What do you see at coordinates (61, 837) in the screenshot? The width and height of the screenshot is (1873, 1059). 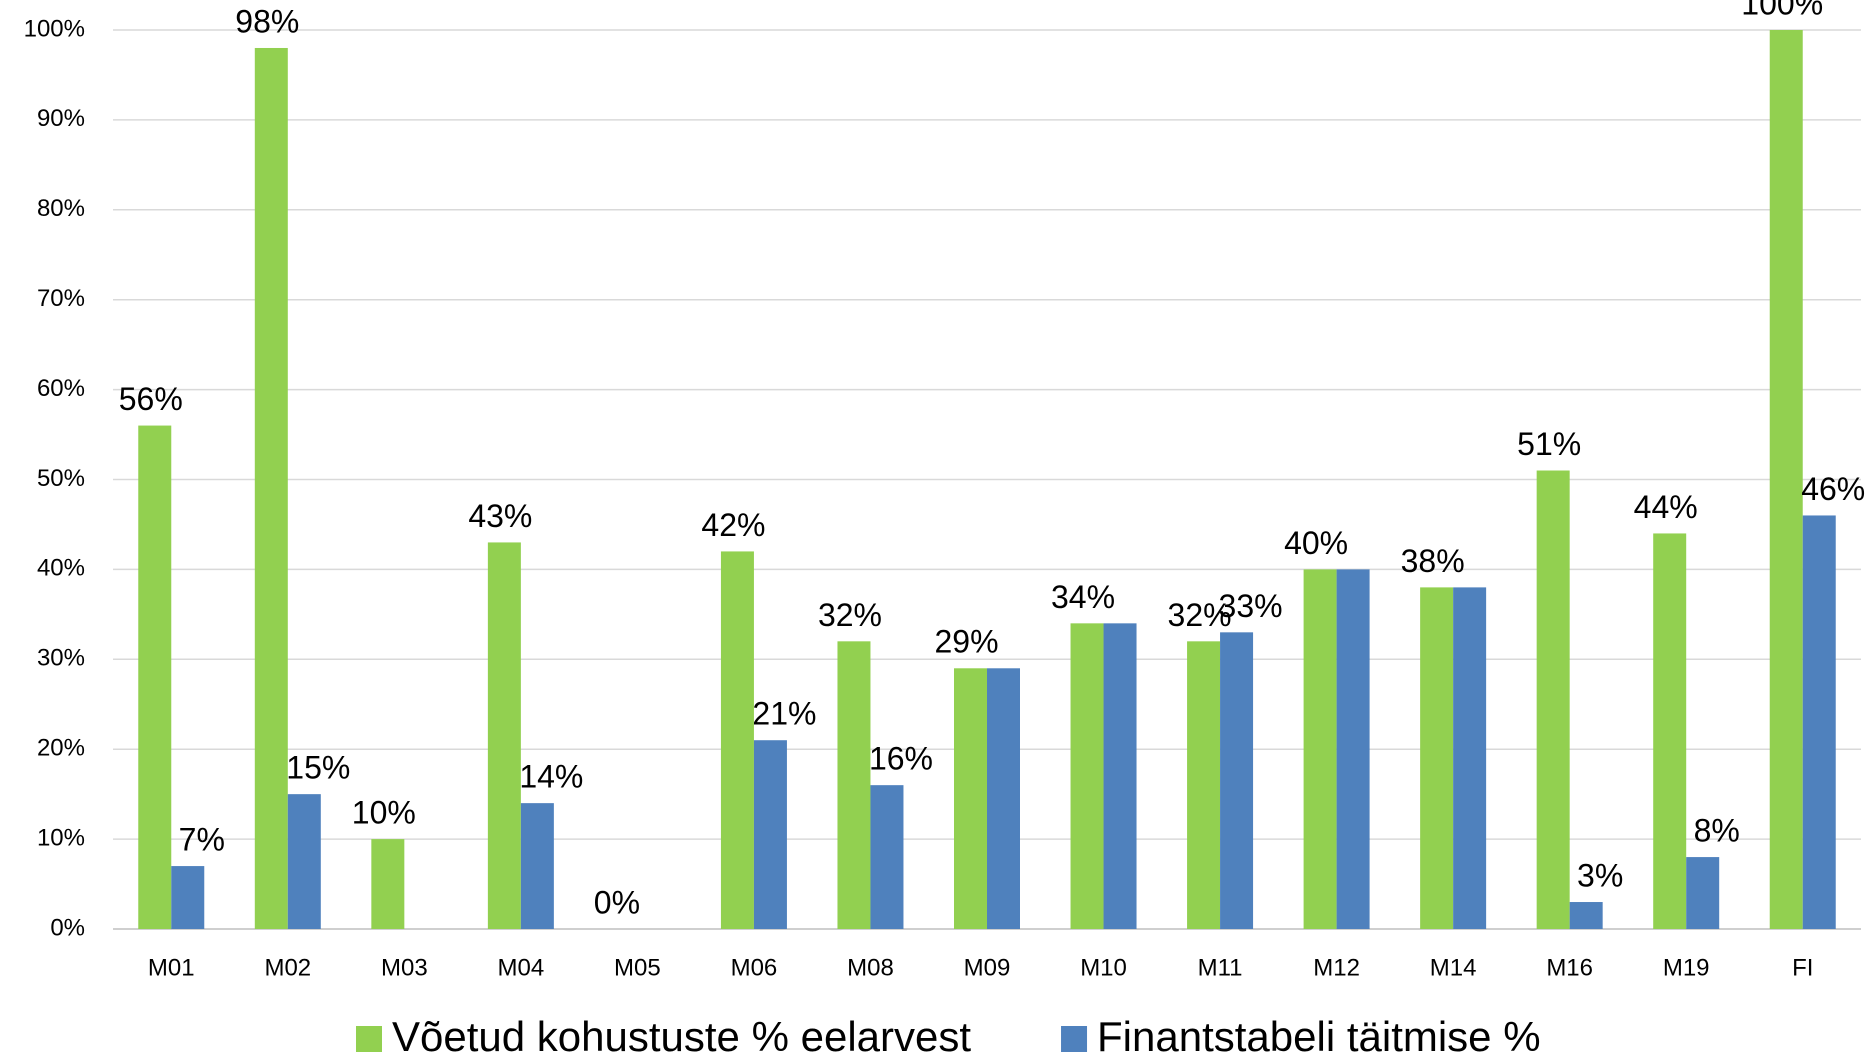 I see `y-tick-label: 10%` at bounding box center [61, 837].